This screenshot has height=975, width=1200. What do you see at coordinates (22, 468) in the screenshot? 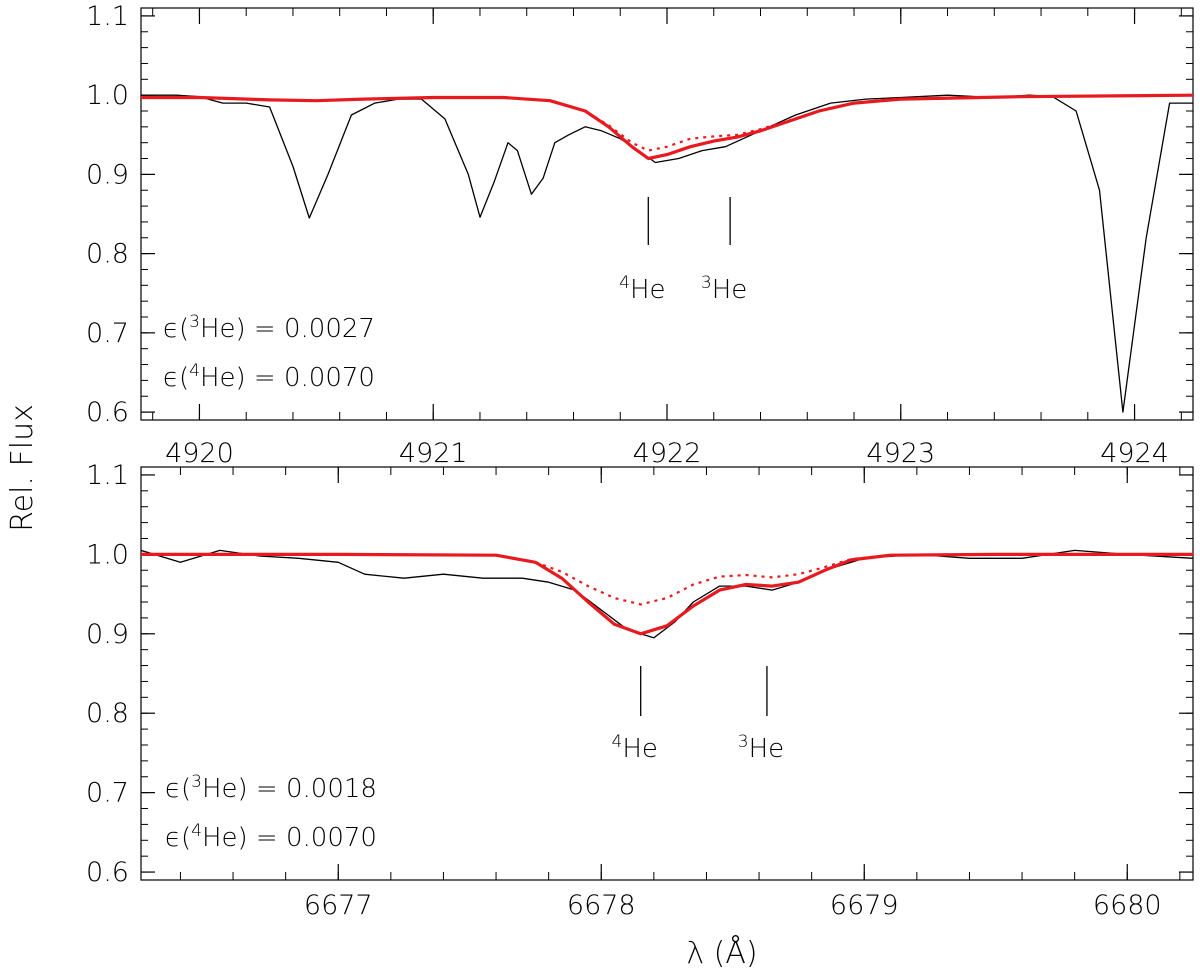
I see `y-axis-title: Rel. Flux` at bounding box center [22, 468].